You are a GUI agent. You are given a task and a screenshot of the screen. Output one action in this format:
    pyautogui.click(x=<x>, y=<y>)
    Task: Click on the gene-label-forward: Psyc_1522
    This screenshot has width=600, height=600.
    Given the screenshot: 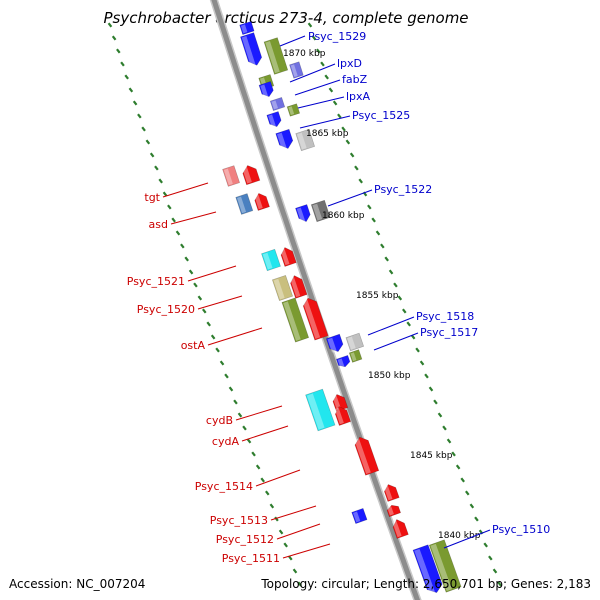 What is the action you would take?
    pyautogui.click(x=403, y=189)
    